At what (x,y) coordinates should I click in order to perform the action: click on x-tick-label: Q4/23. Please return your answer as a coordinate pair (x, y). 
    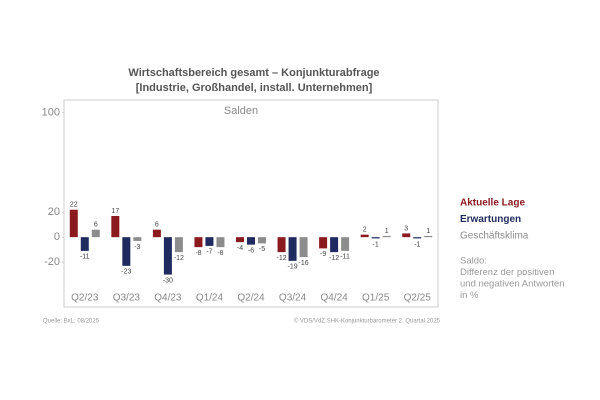
    Looking at the image, I should click on (168, 298).